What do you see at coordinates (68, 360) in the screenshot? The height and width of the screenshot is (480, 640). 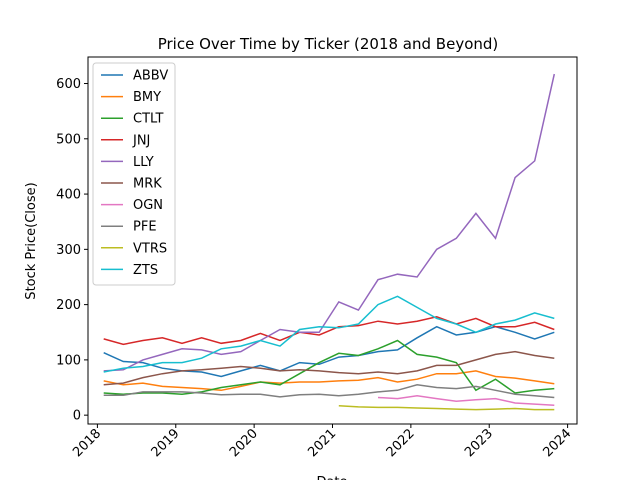 I see `y-tick-label: 100` at bounding box center [68, 360].